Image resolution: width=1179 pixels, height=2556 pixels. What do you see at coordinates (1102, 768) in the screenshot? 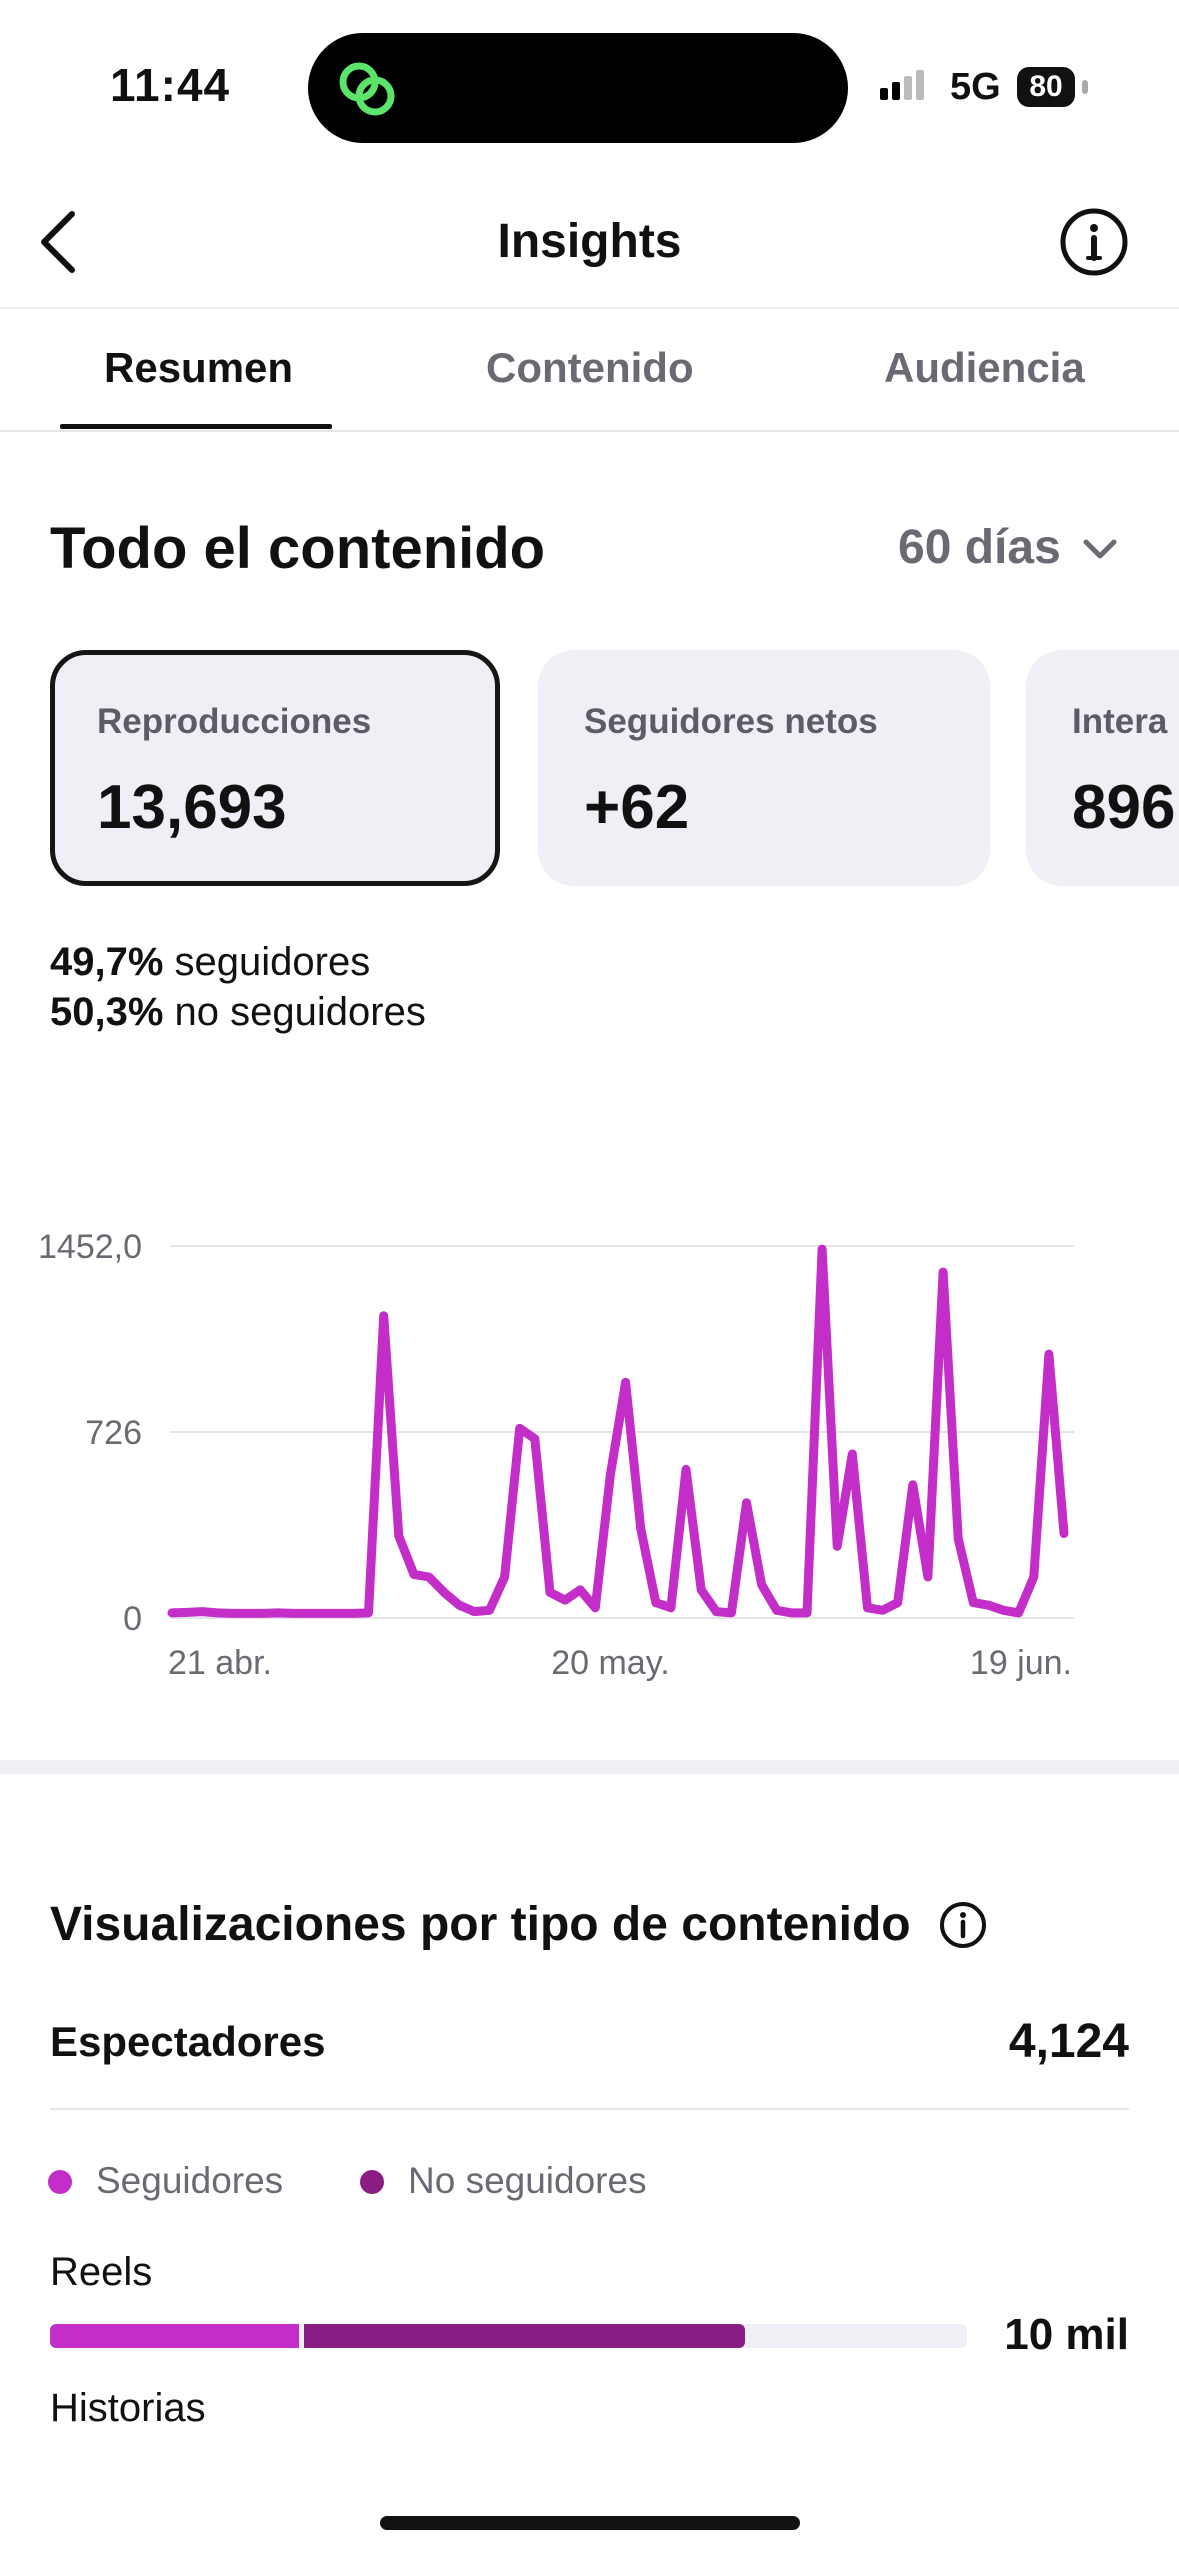
I see `metric-card-interacciones: Intera 896` at bounding box center [1102, 768].